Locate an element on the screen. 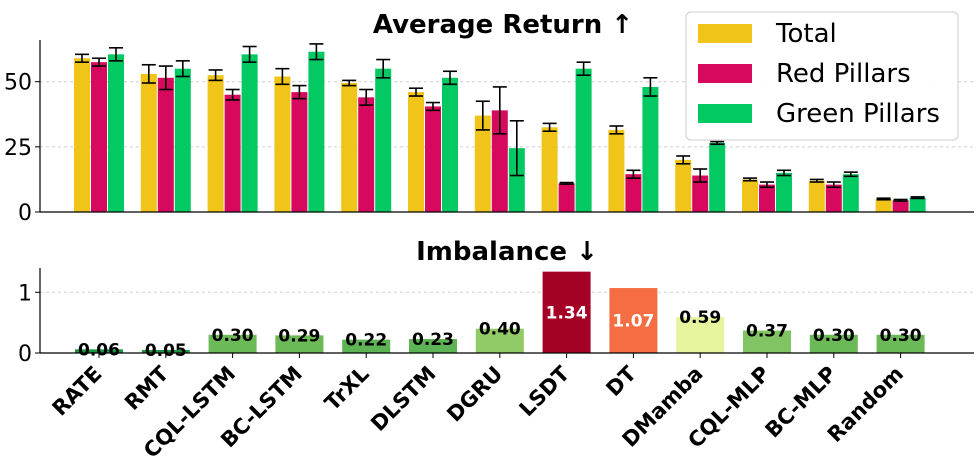  x-tick-label: RATE is located at coordinates (77, 391).